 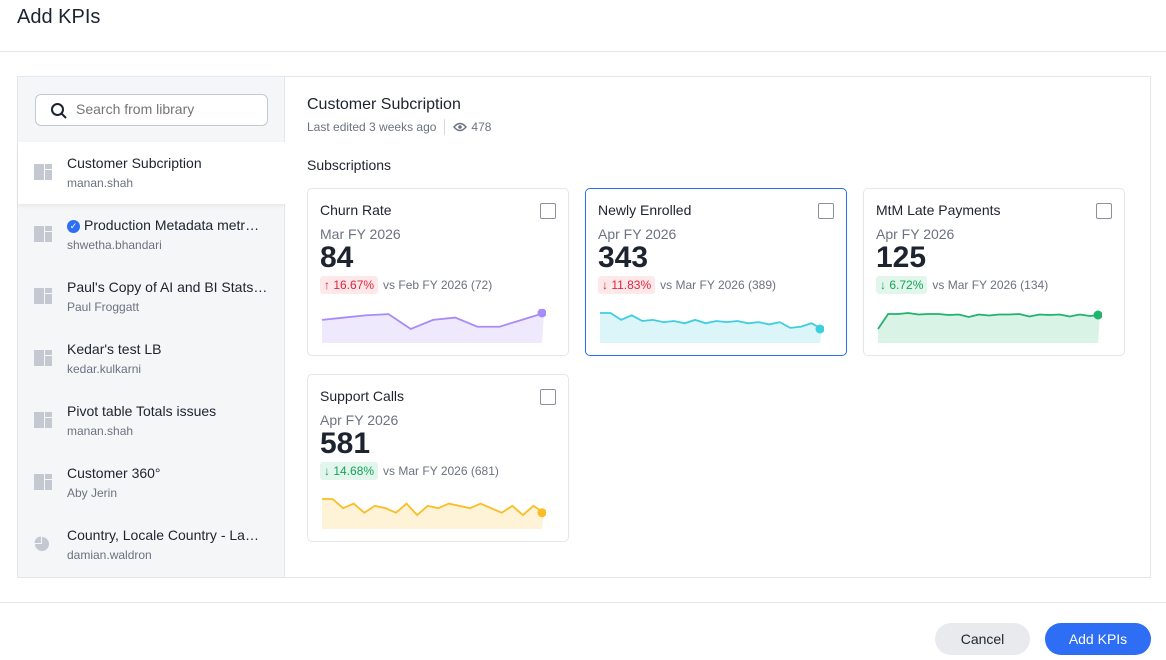 I want to click on kpi-period: Mar FY 2026, so click(x=360, y=234).